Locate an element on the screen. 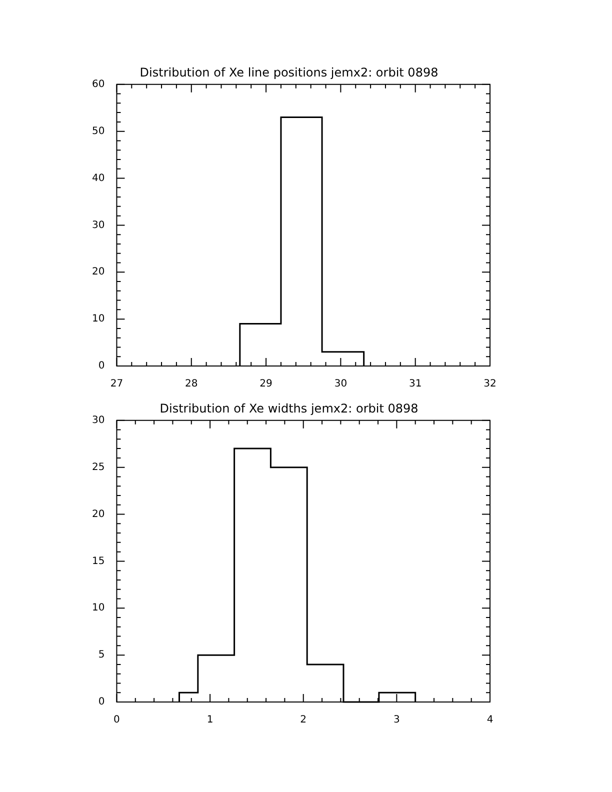 The height and width of the screenshot is (792, 612). x-tick-label: 28 is located at coordinates (191, 384).